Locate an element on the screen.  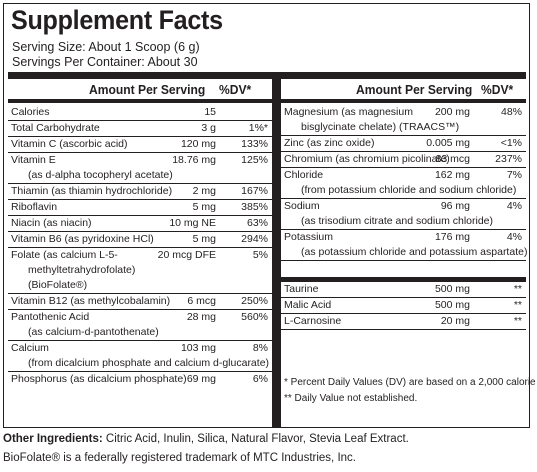
nutrient-name: Chloride is located at coordinates (304, 175).